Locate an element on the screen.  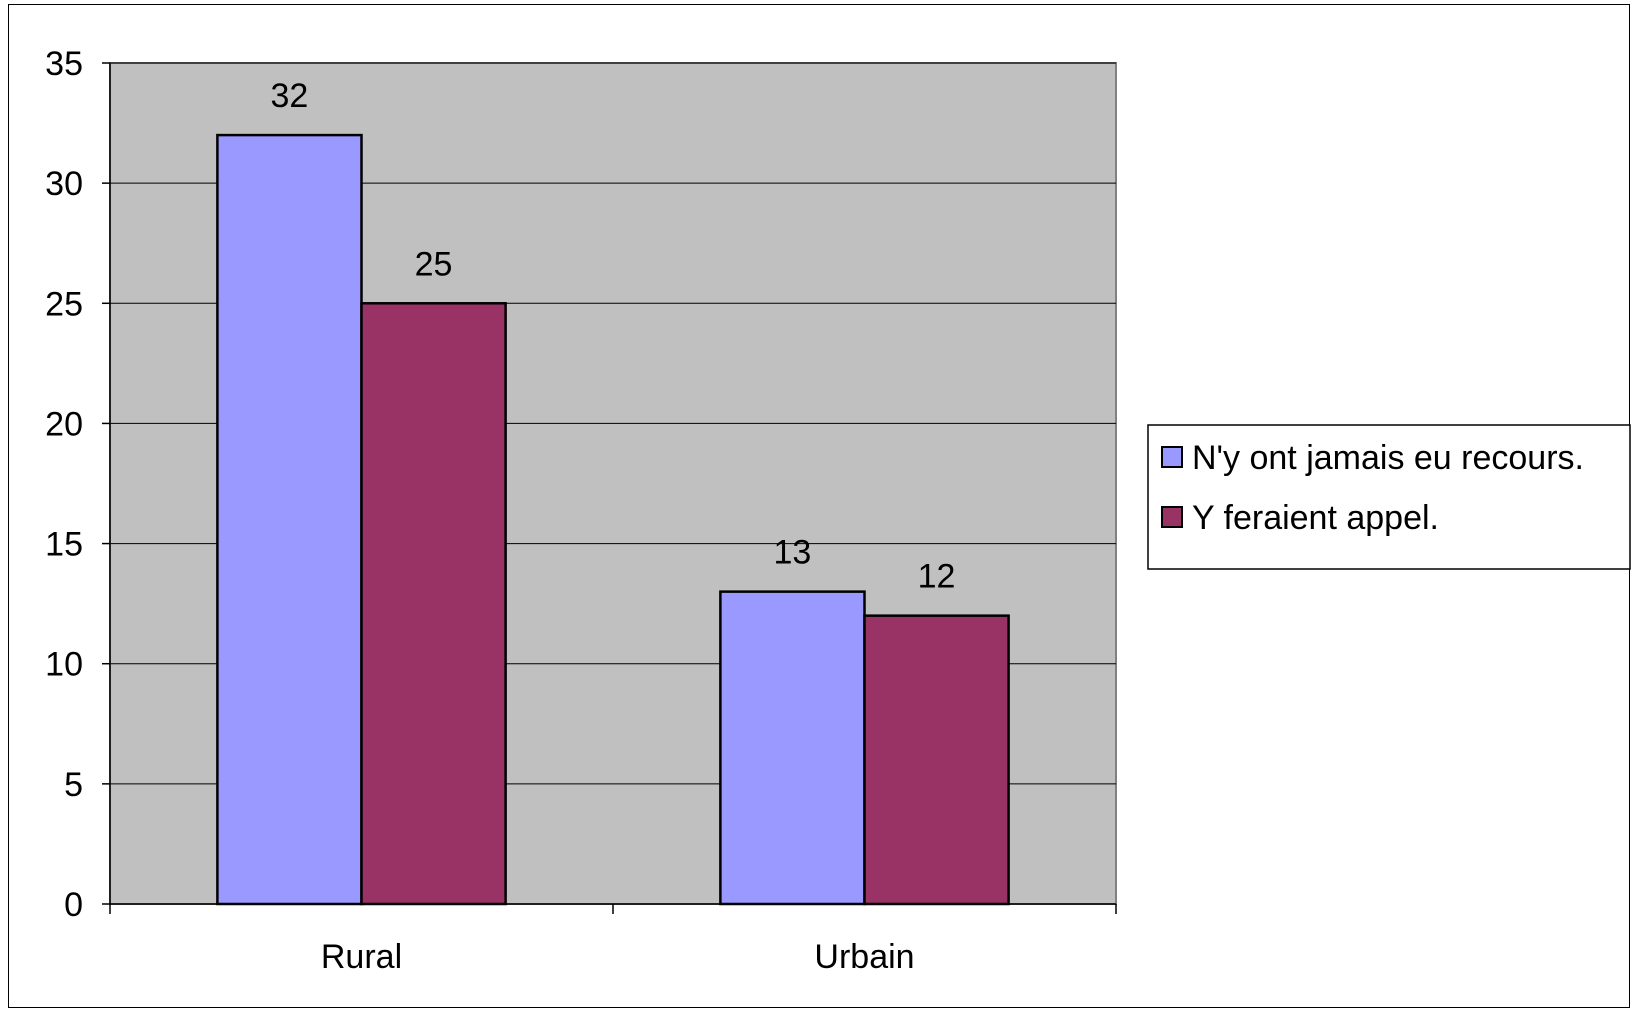
legend-label: Y feraient appel. is located at coordinates (1315, 518).